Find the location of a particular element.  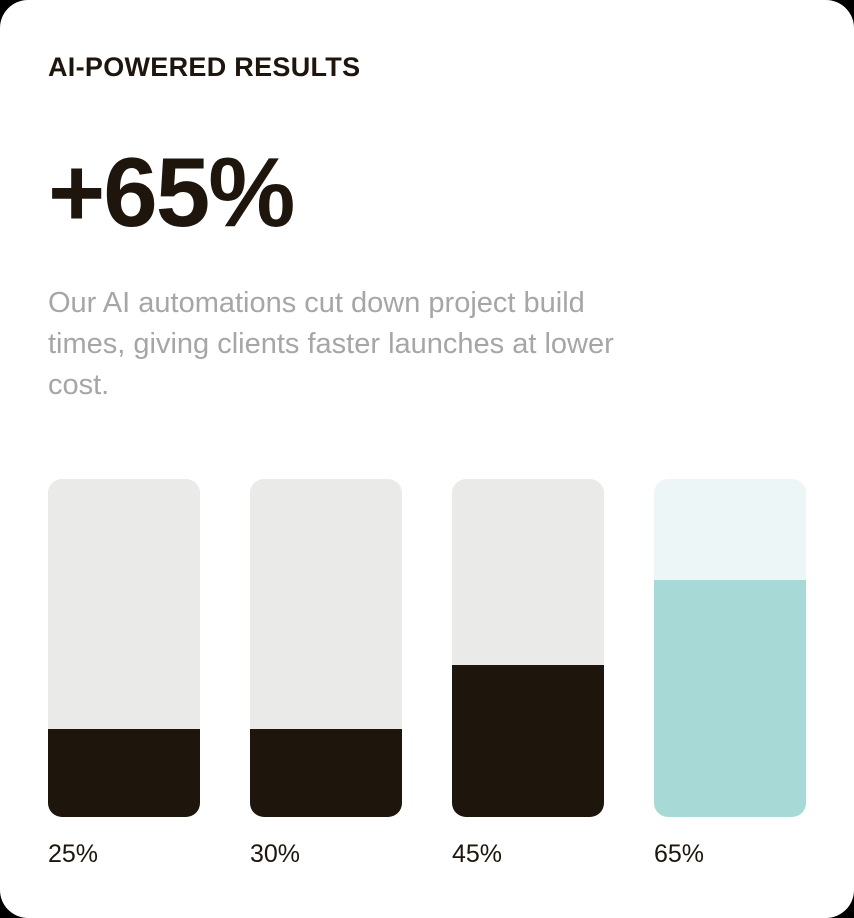

bar-group-3: 45% is located at coordinates (528, 674).